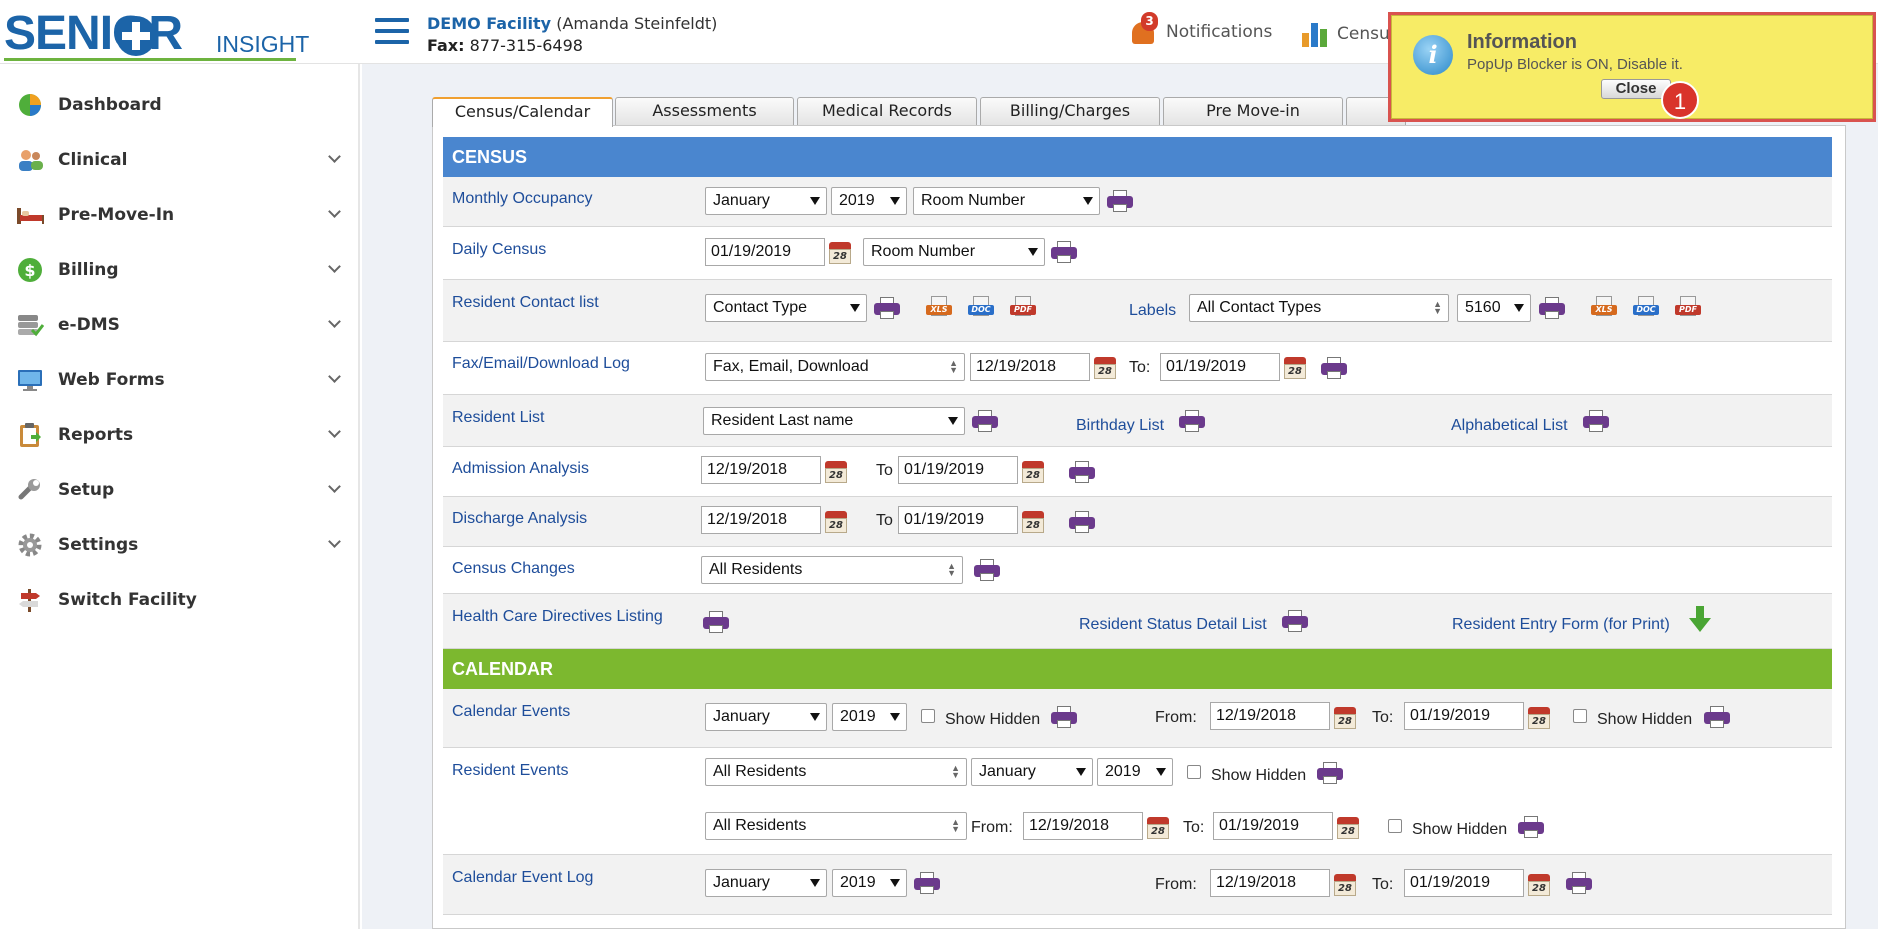  What do you see at coordinates (1509, 425) in the screenshot?
I see `alphabetical-list-label: Alphabetical List` at bounding box center [1509, 425].